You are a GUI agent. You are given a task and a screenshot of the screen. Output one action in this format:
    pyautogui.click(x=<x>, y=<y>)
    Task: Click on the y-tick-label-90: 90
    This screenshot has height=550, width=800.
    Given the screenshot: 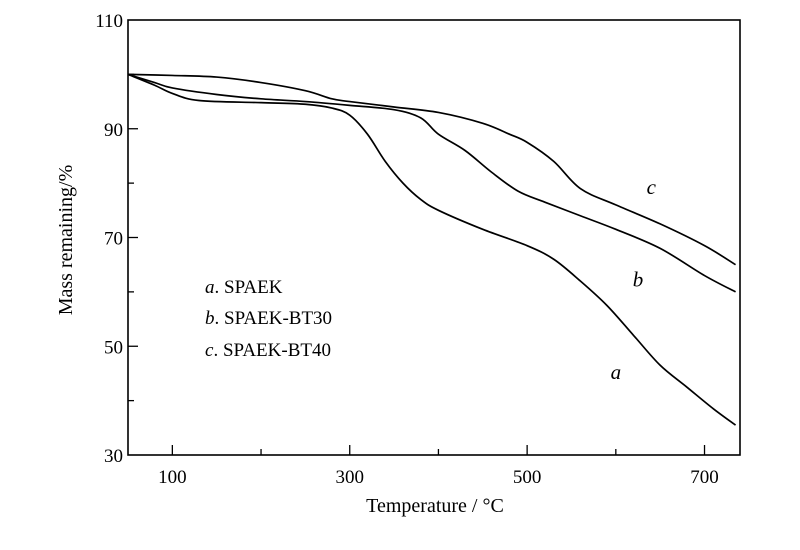 What is the action you would take?
    pyautogui.click(x=113, y=130)
    